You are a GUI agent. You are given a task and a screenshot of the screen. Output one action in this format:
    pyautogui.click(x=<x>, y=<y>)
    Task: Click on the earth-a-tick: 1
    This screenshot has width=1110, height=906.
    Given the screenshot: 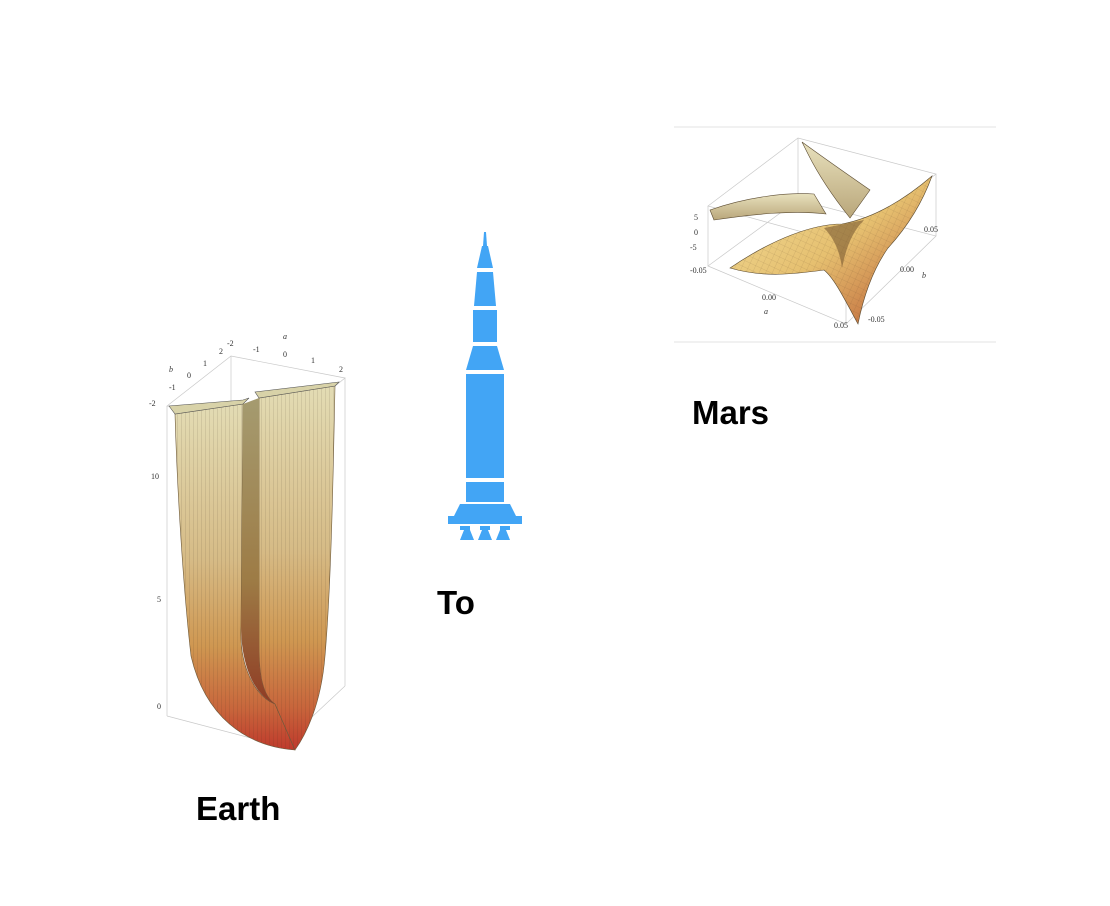 What is the action you would take?
    pyautogui.click(x=313, y=360)
    